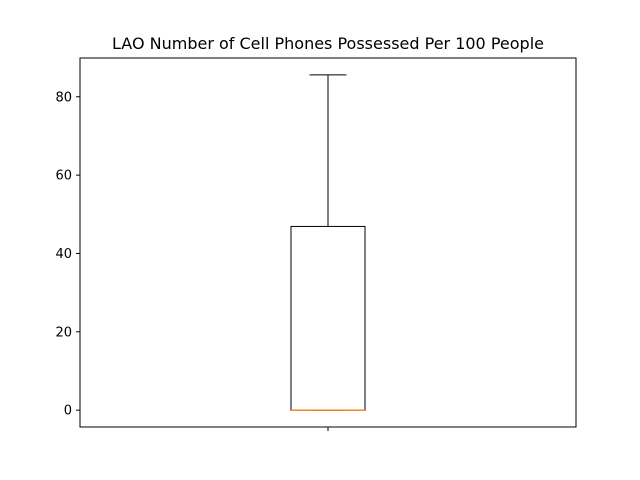 This screenshot has width=640, height=480. I want to click on y-axis: 0 20 40 60 80, so click(67, 254).